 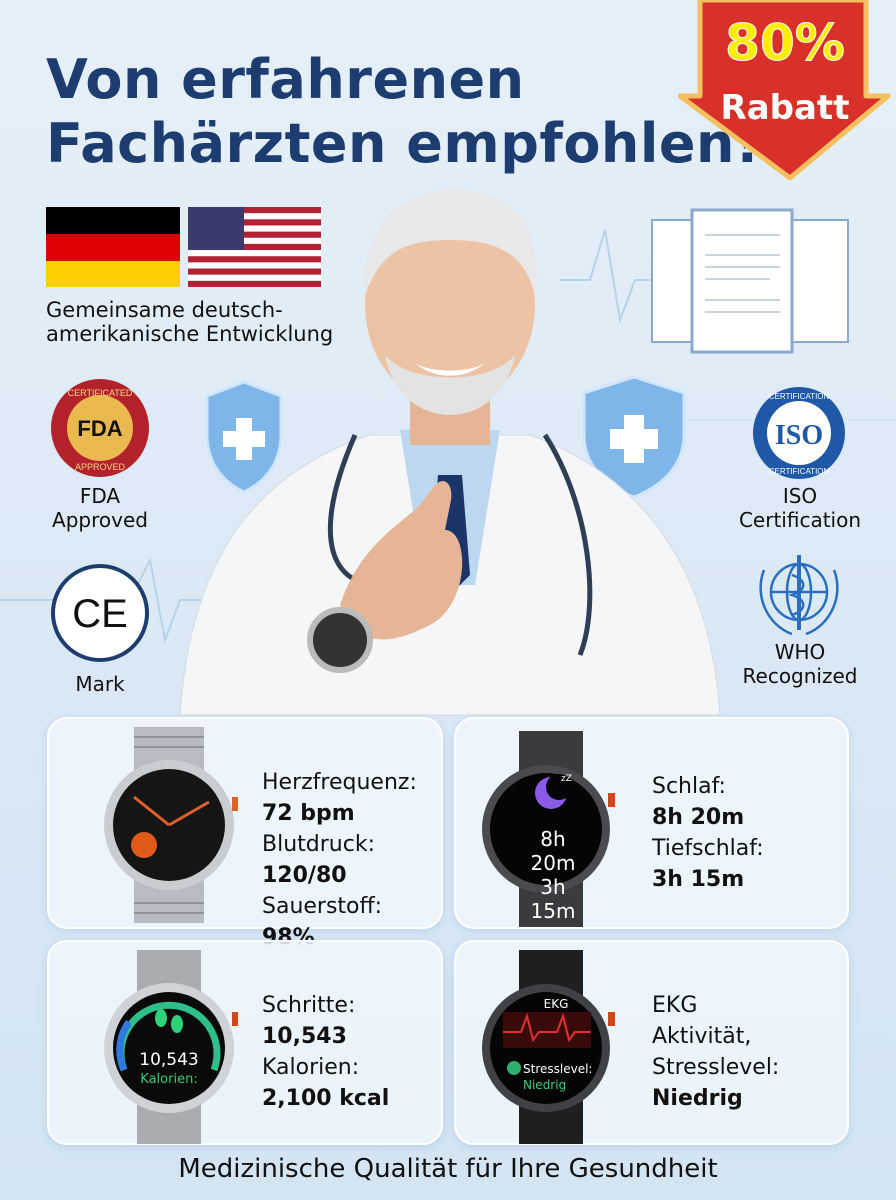 What do you see at coordinates (556, 1004) in the screenshot?
I see `ekg-screen-title: EKG` at bounding box center [556, 1004].